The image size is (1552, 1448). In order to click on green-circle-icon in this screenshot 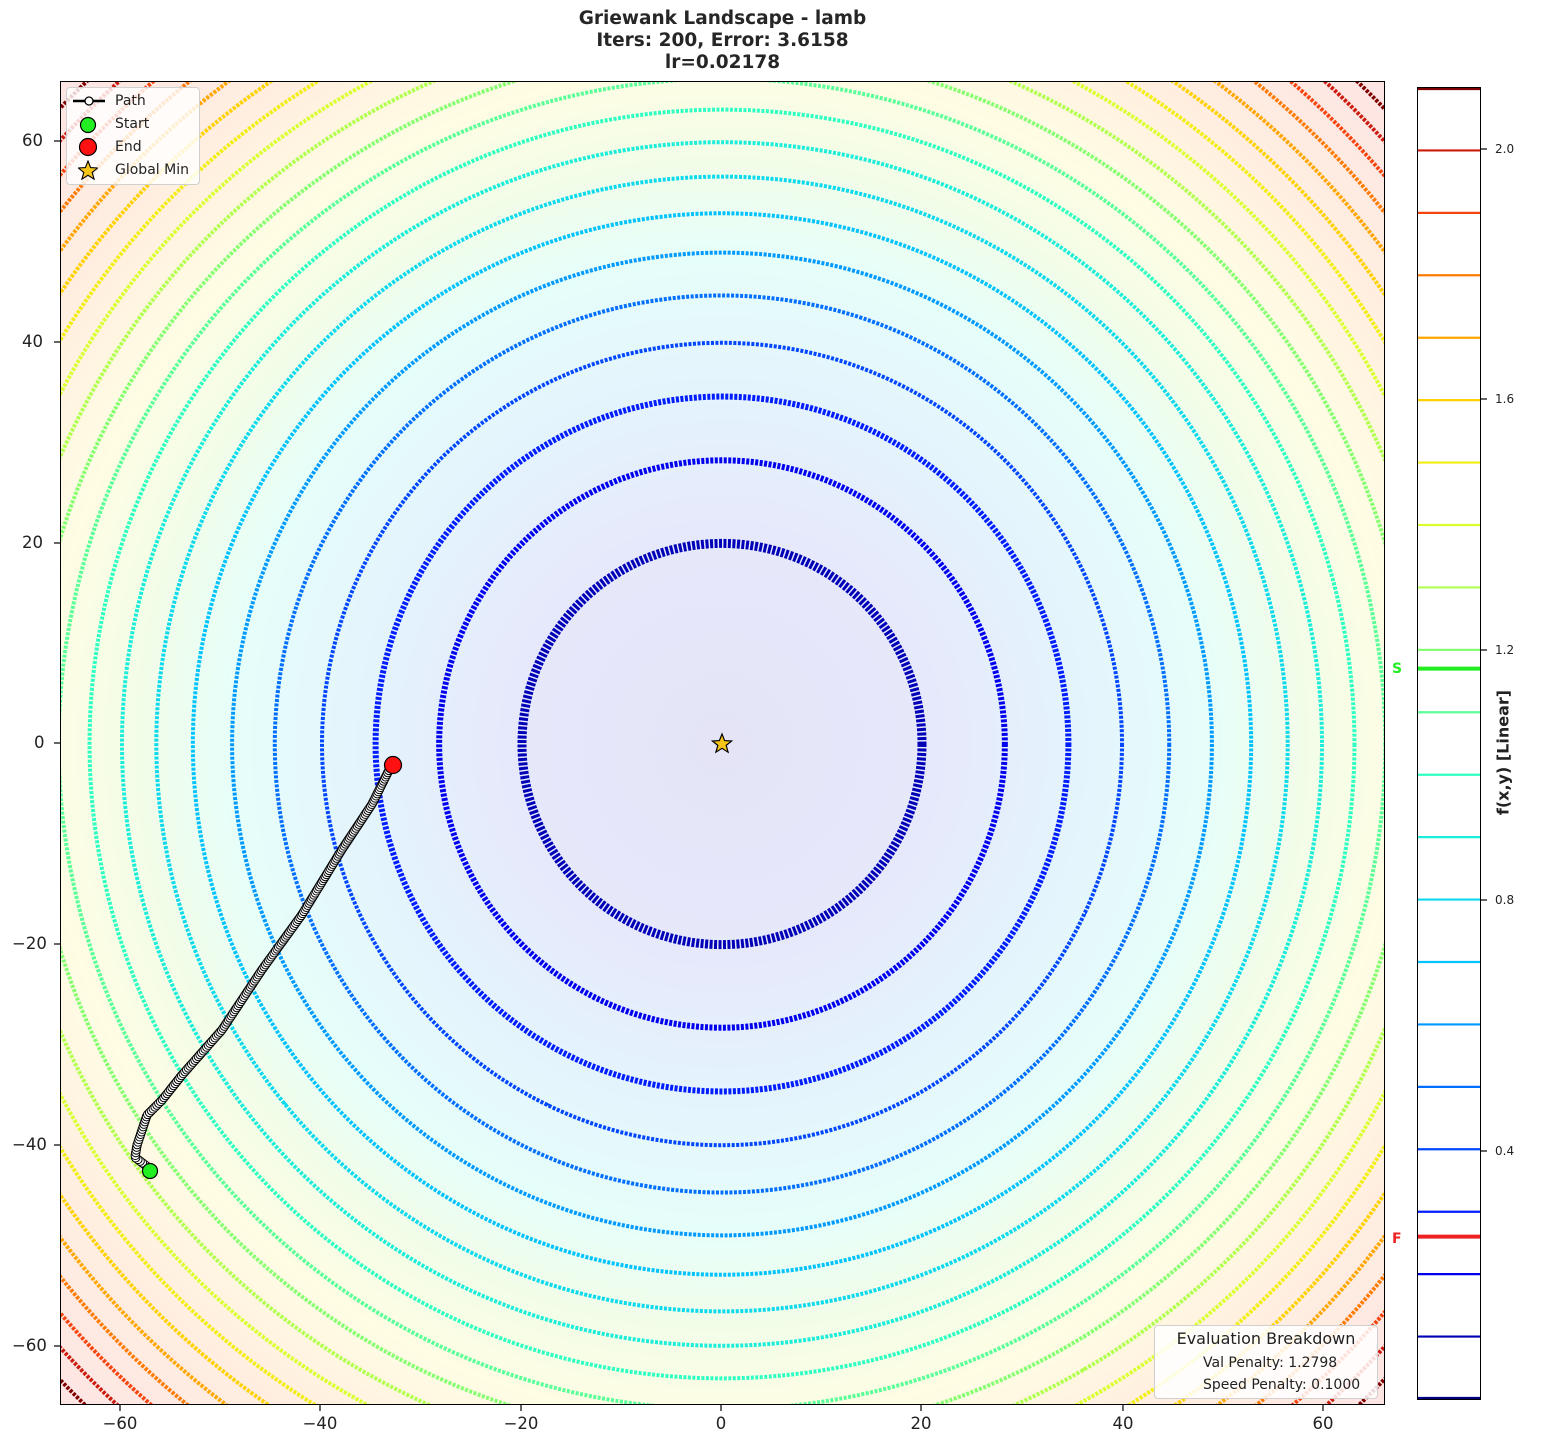, I will do `click(88, 125)`.